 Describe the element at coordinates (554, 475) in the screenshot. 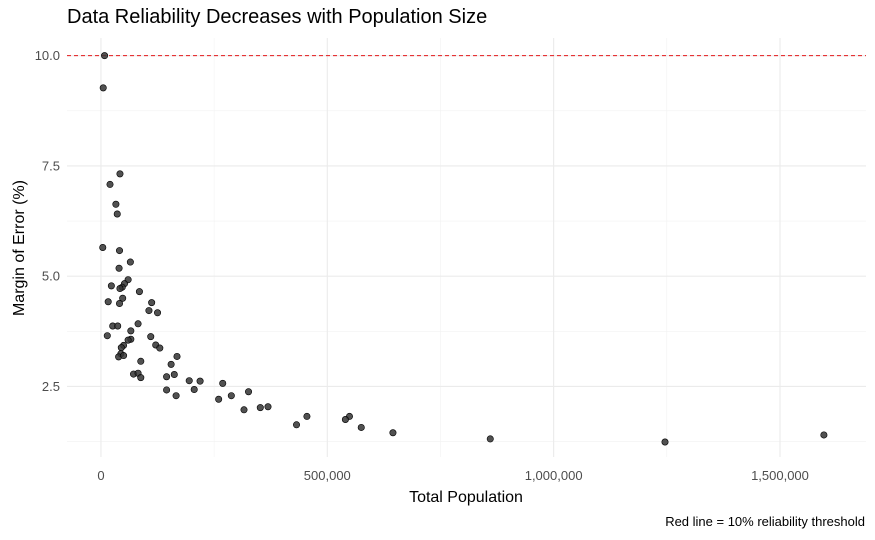

I see `x-tick-label: 1,000,000` at that location.